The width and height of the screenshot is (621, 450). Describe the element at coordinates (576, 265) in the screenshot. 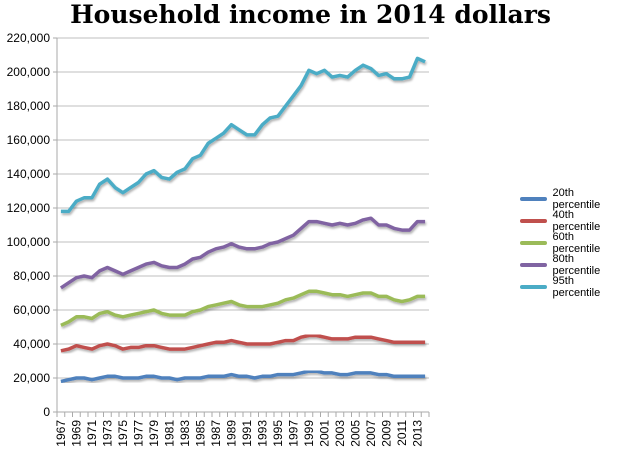

I see `legend-label: 80th percentile` at that location.